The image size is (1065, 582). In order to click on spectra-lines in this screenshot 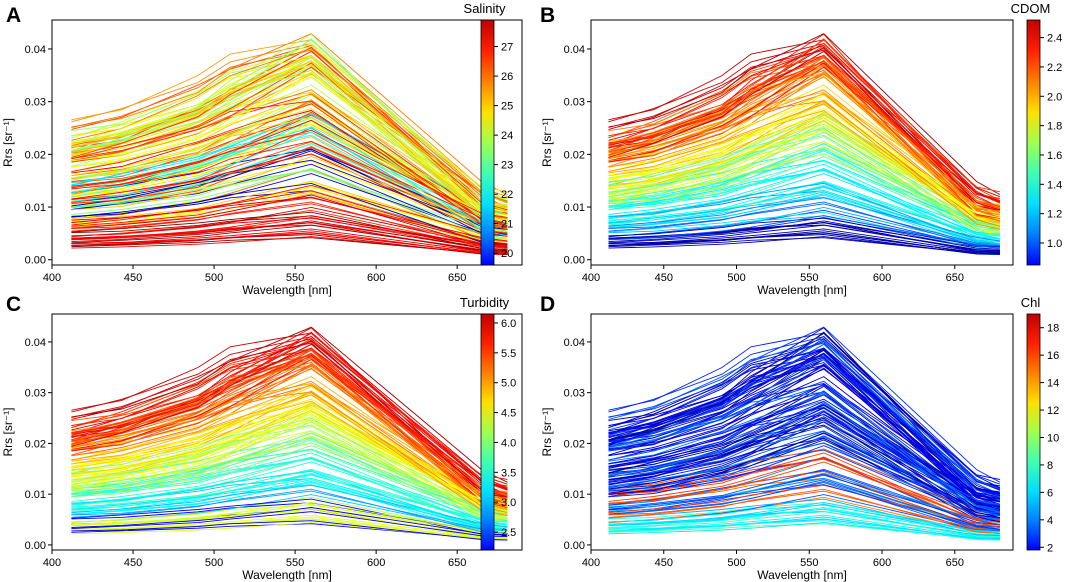, I will do `click(804, 433)`.